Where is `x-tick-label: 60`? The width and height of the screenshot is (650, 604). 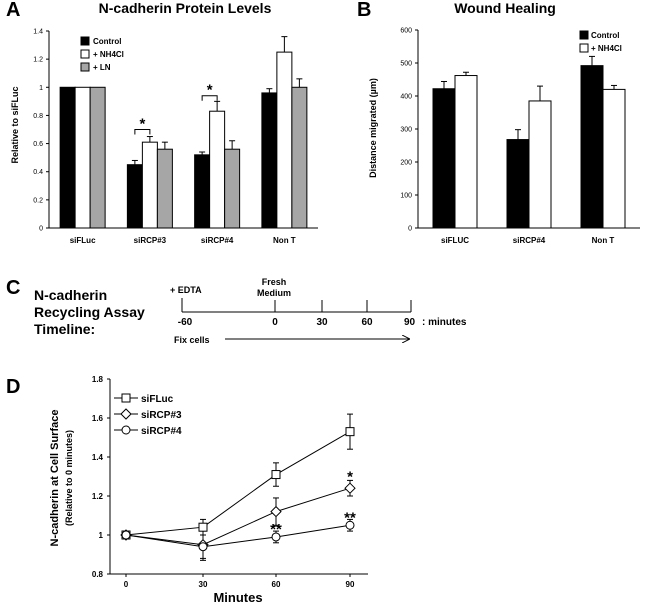
x-tick-label: 60 is located at coordinates (276, 584).